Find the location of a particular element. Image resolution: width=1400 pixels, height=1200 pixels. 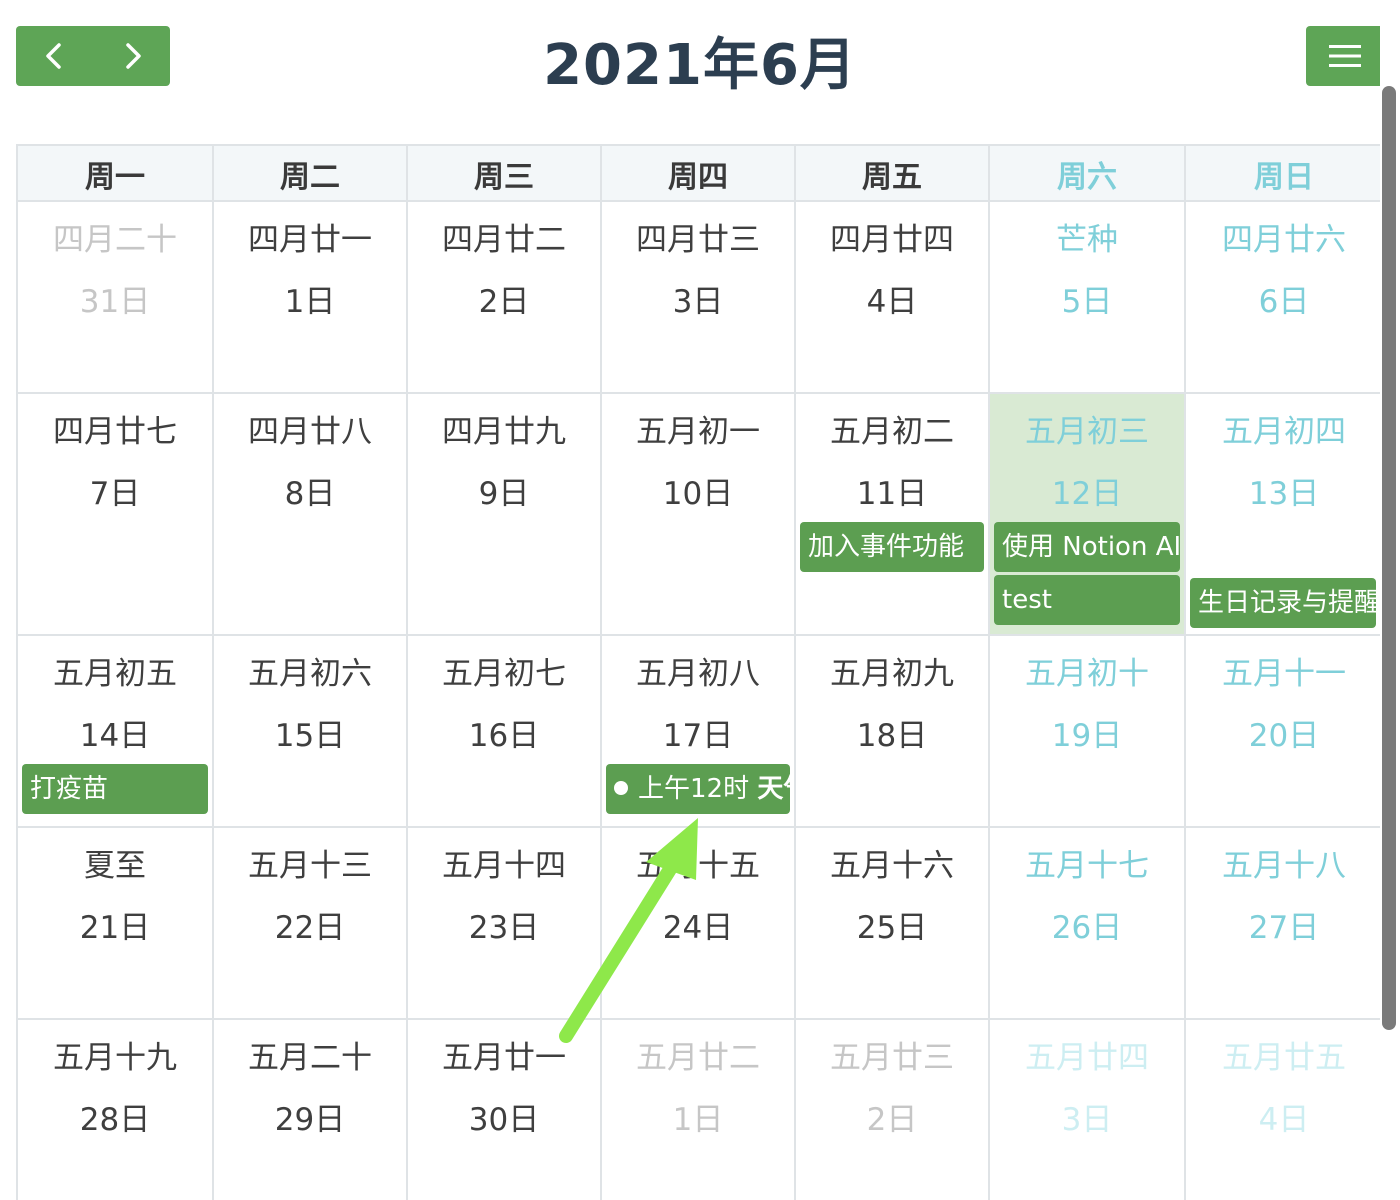

lunar-date: 五月廿五 is located at coordinates (1284, 1058).